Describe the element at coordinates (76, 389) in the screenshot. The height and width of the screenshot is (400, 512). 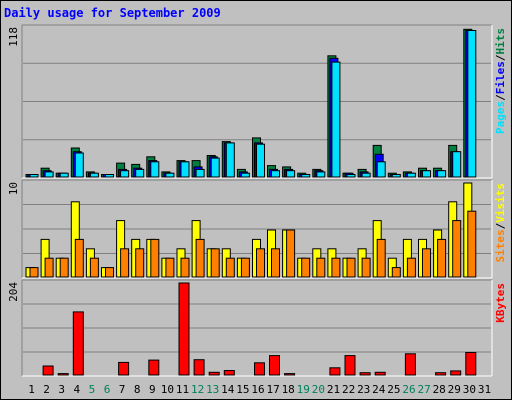
I see `x-tick-label-4: 4` at that location.